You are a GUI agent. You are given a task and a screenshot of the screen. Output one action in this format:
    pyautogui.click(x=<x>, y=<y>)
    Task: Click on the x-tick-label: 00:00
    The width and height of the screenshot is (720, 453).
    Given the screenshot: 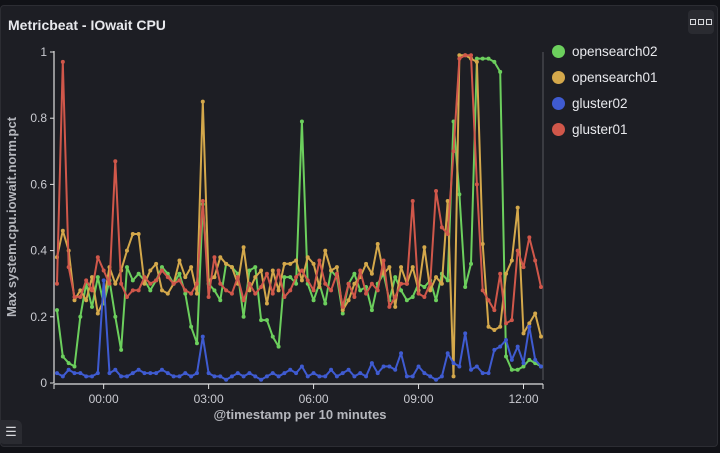 What is the action you would take?
    pyautogui.click(x=104, y=399)
    